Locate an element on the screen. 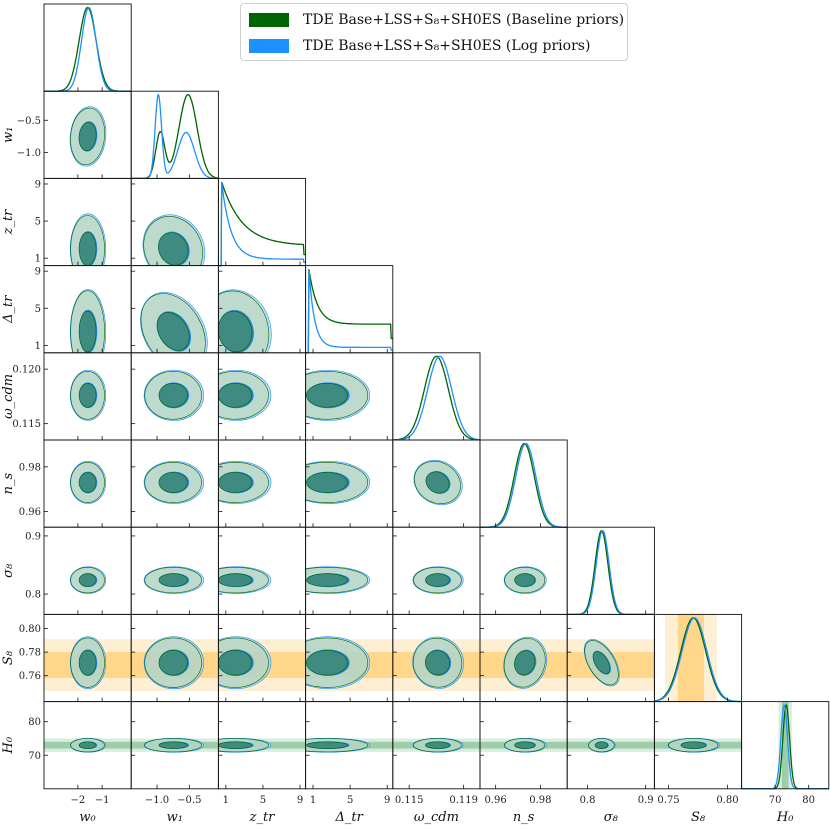 This screenshot has width=830, height=830. marginal-curve-baseline-ztr is located at coordinates (262, 224).